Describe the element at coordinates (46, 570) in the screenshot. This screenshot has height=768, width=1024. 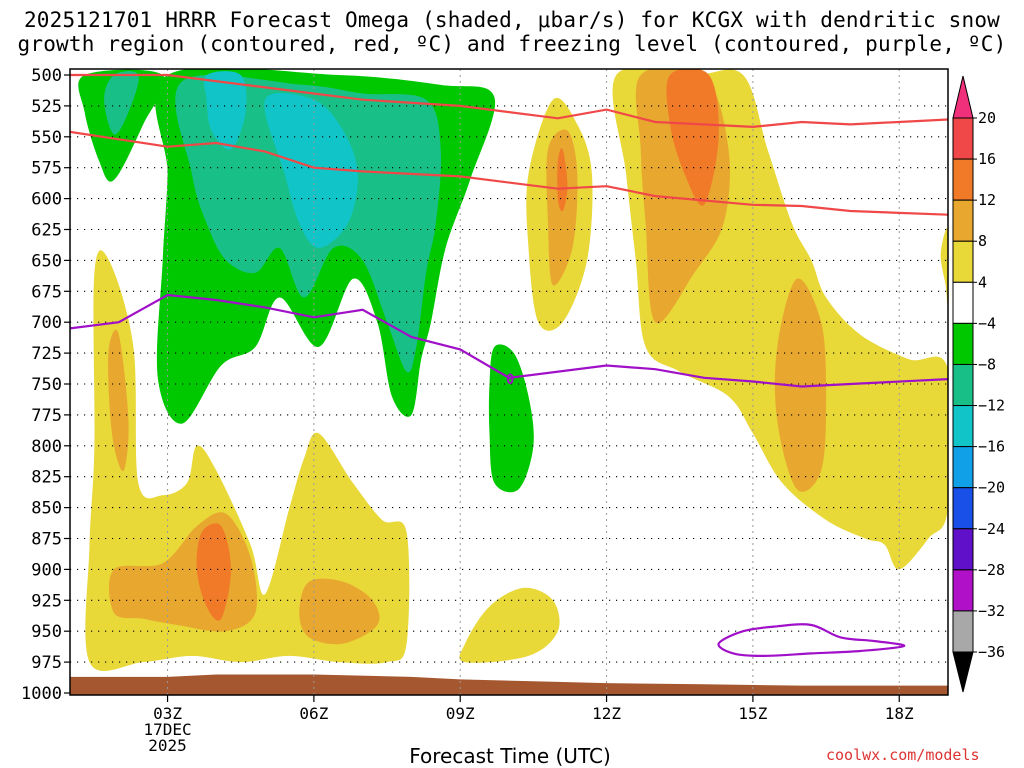
I see `y-tick-label: 900` at that location.